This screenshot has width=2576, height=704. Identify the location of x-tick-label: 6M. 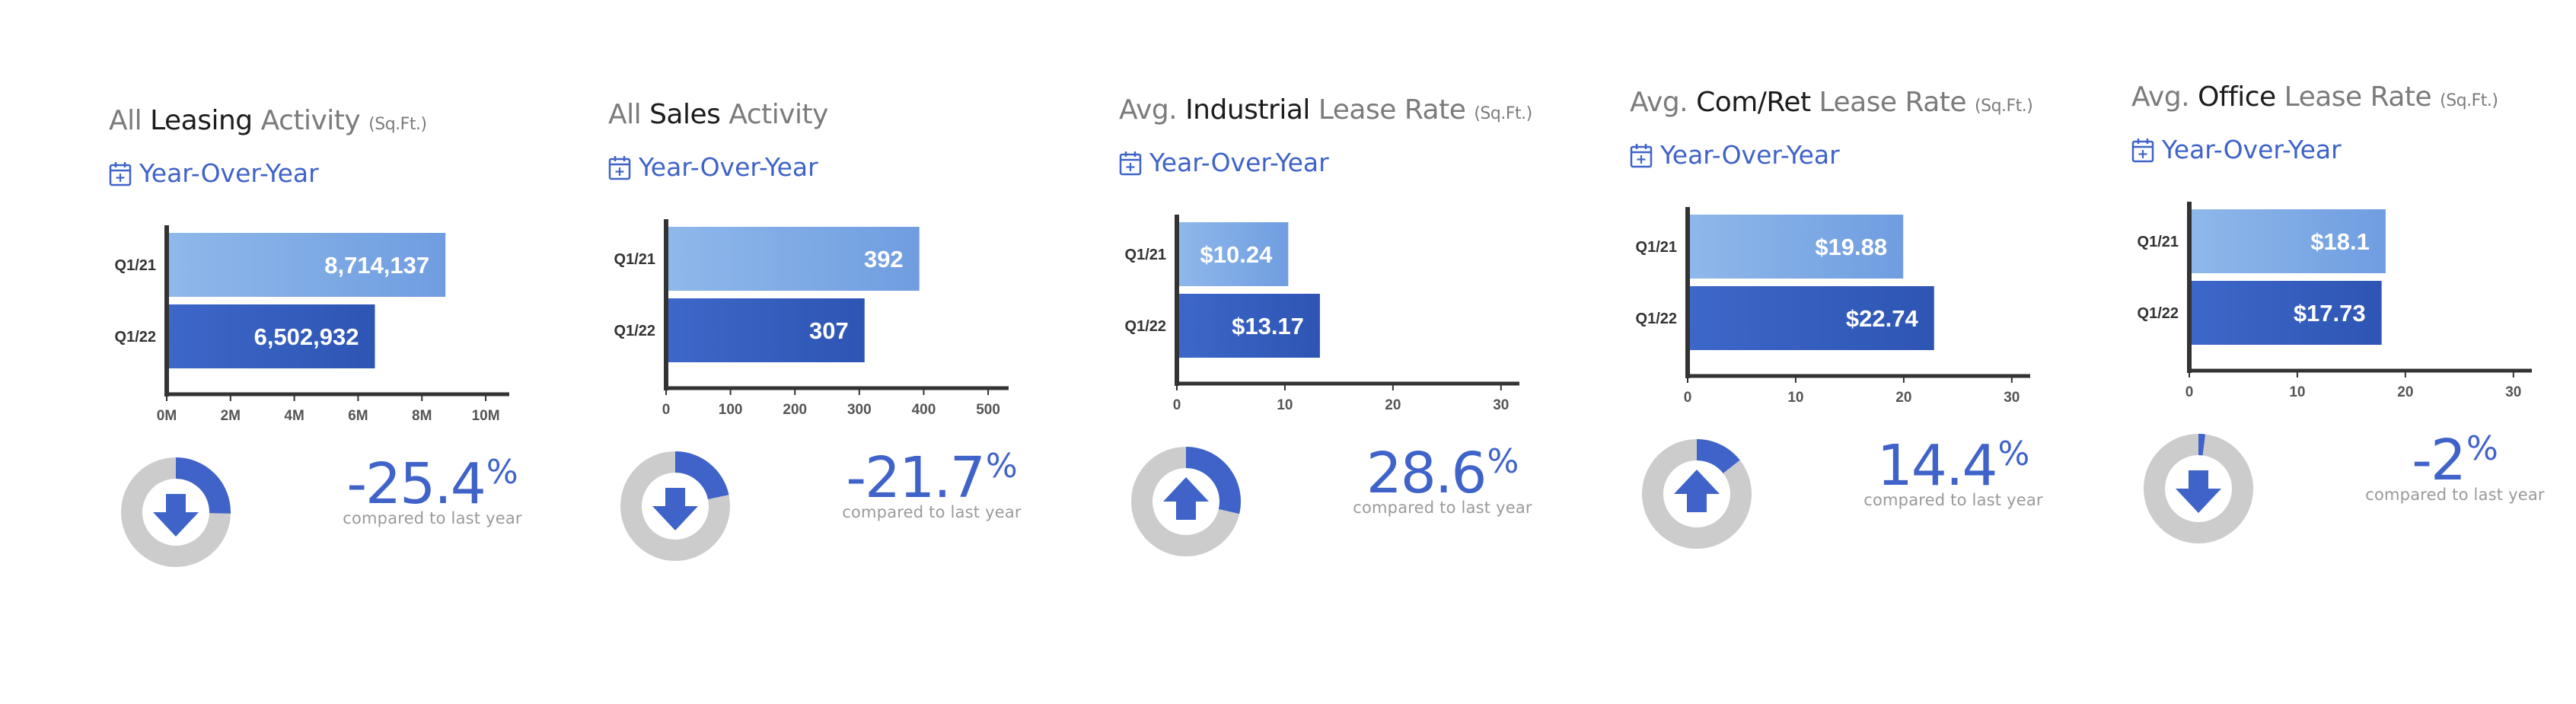
(358, 416).